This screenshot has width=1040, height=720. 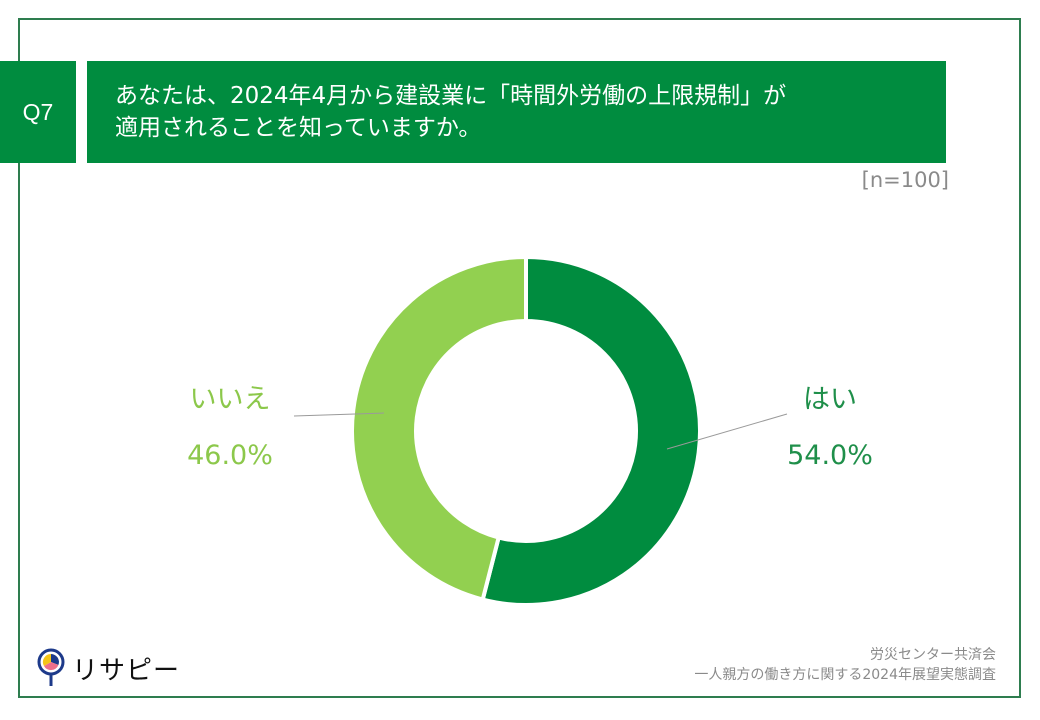 What do you see at coordinates (845, 675) in the screenshot?
I see `source-line-2: 一人親方の働き方に関する2024年展望実態調査` at bounding box center [845, 675].